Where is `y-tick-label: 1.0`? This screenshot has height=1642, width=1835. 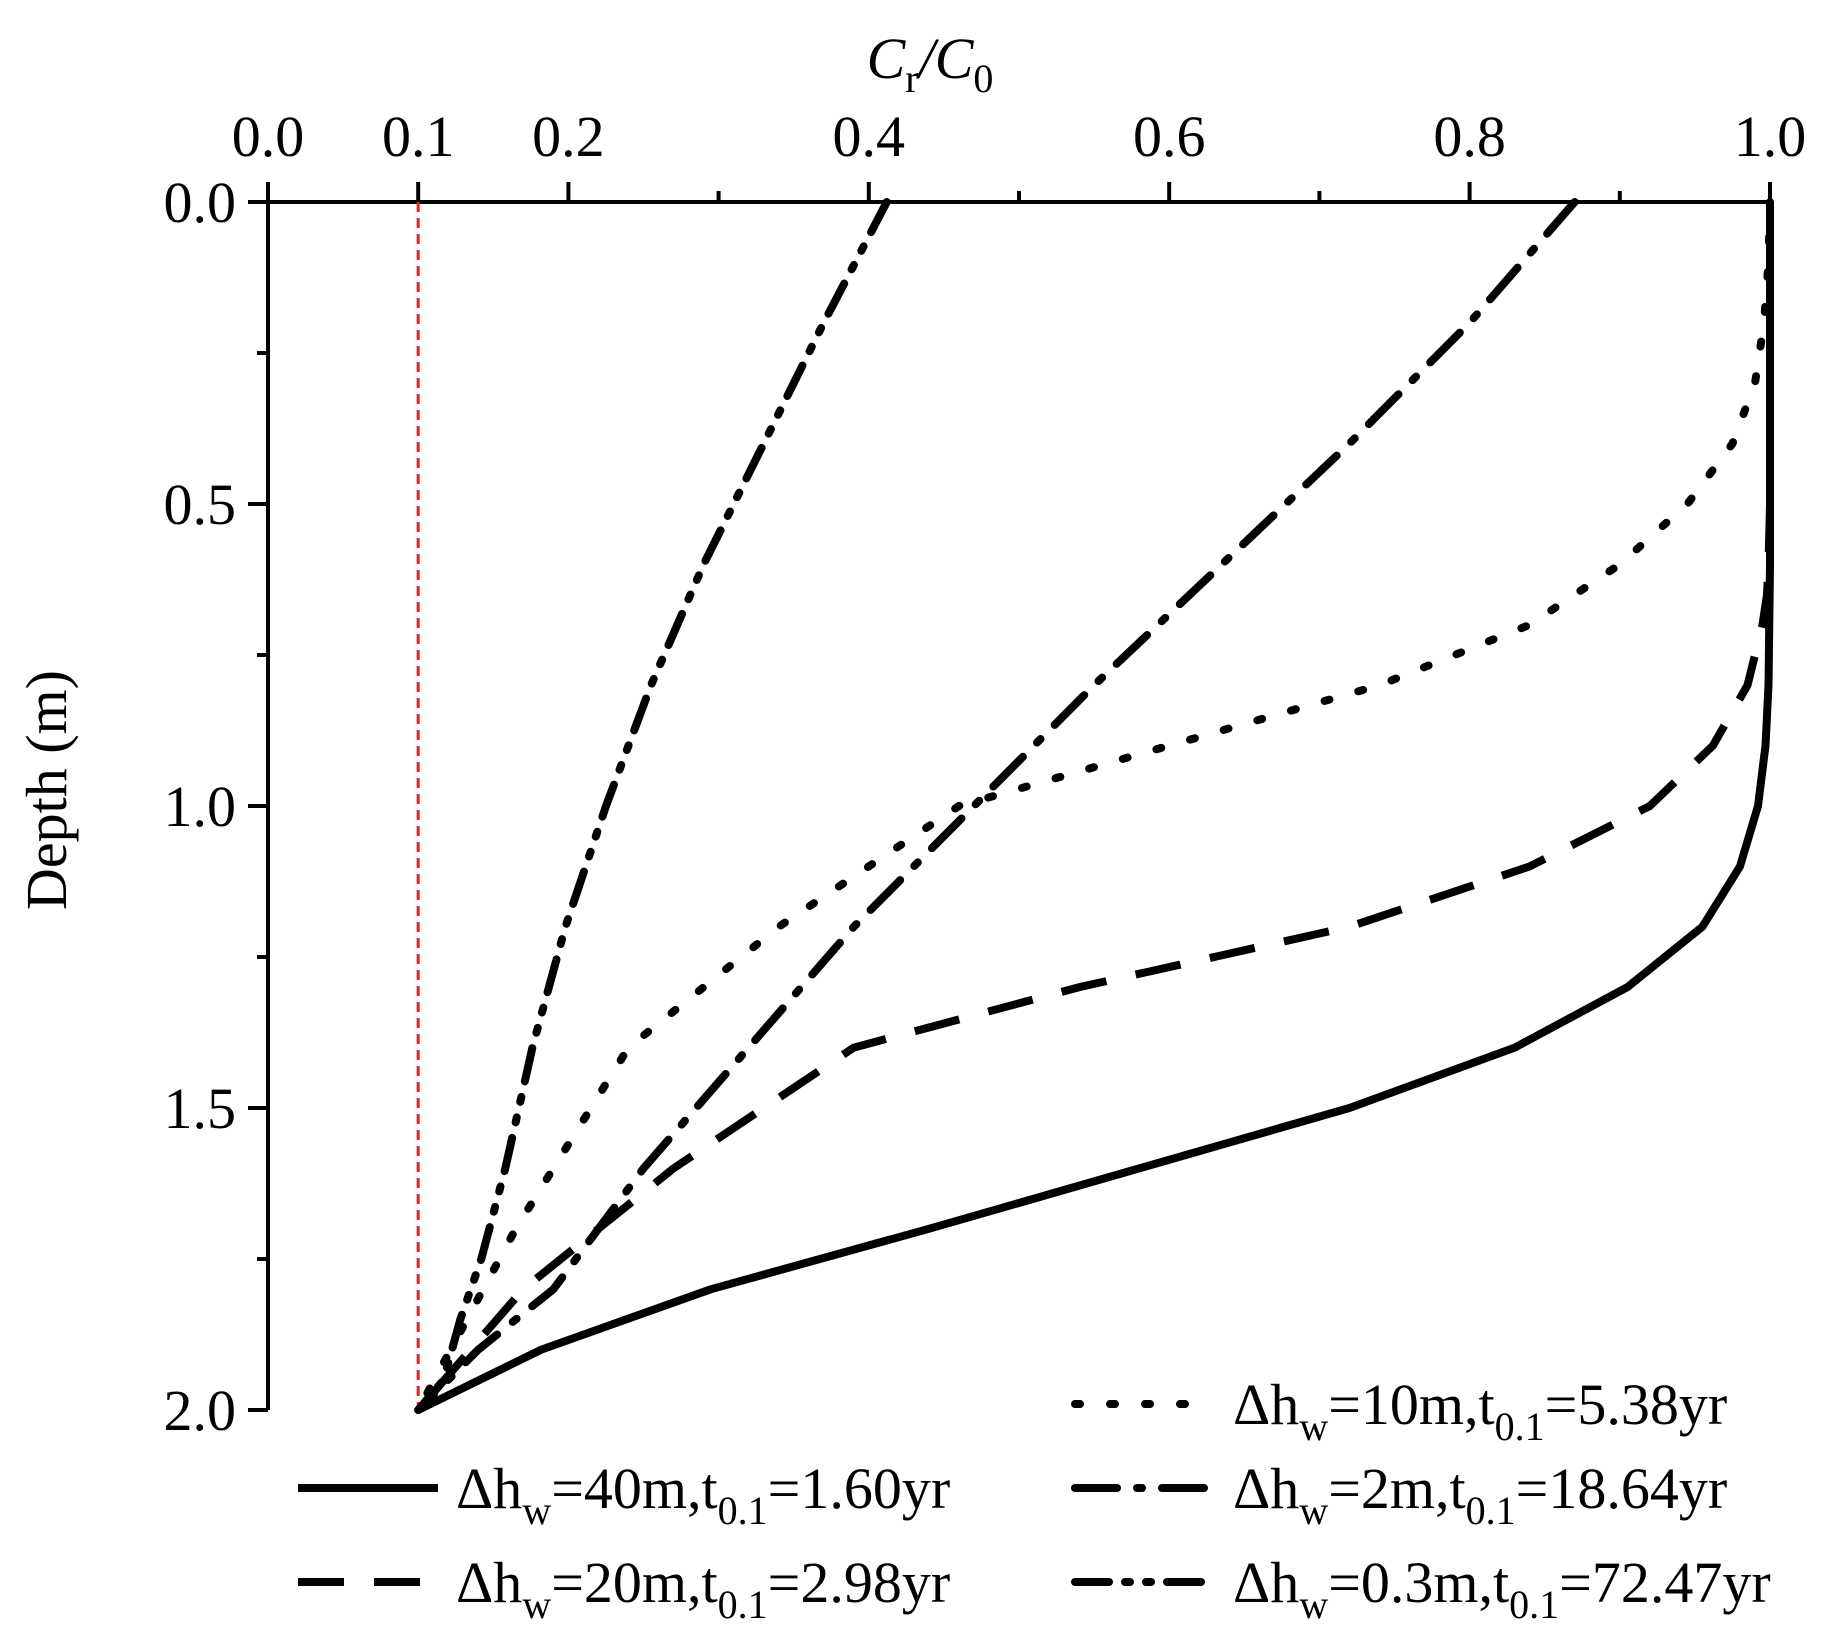 y-tick-label: 1.0 is located at coordinates (200, 806).